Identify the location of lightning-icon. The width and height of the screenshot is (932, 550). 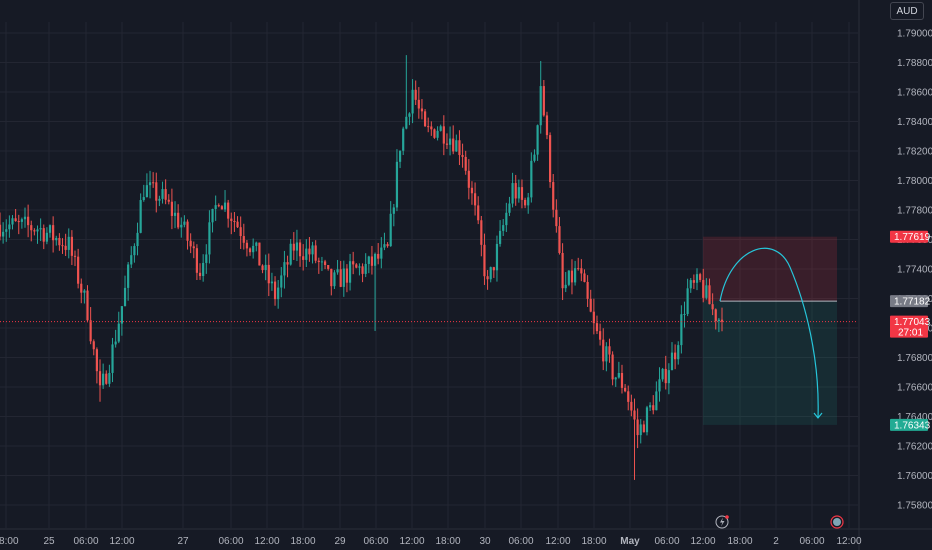
(722, 522).